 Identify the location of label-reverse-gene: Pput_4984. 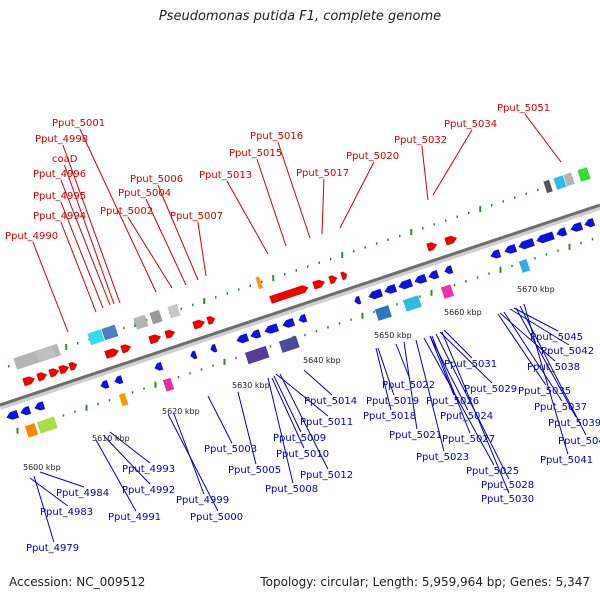
(82, 493).